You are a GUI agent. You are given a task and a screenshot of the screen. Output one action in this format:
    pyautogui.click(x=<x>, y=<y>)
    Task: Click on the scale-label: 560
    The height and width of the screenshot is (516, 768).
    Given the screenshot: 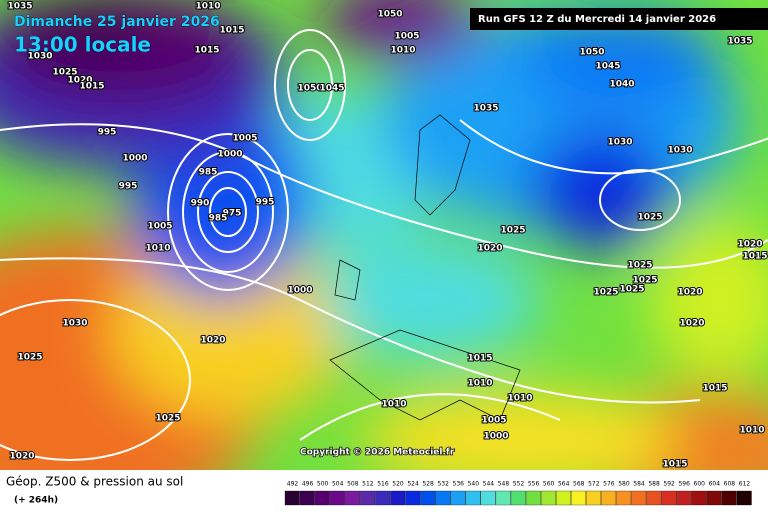 What is the action you would take?
    pyautogui.click(x=549, y=484)
    